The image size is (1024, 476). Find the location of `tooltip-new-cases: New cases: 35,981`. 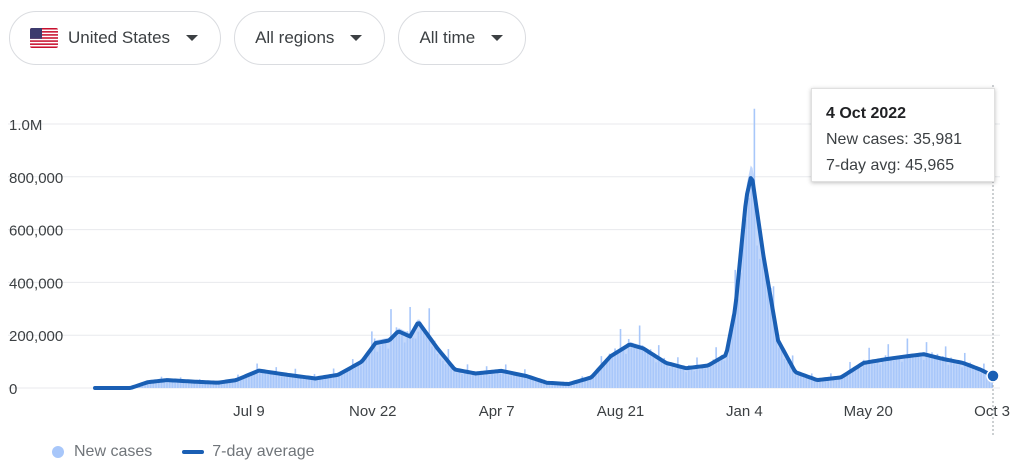

tooltip-new-cases: New cases: 35,981 is located at coordinates (894, 139).